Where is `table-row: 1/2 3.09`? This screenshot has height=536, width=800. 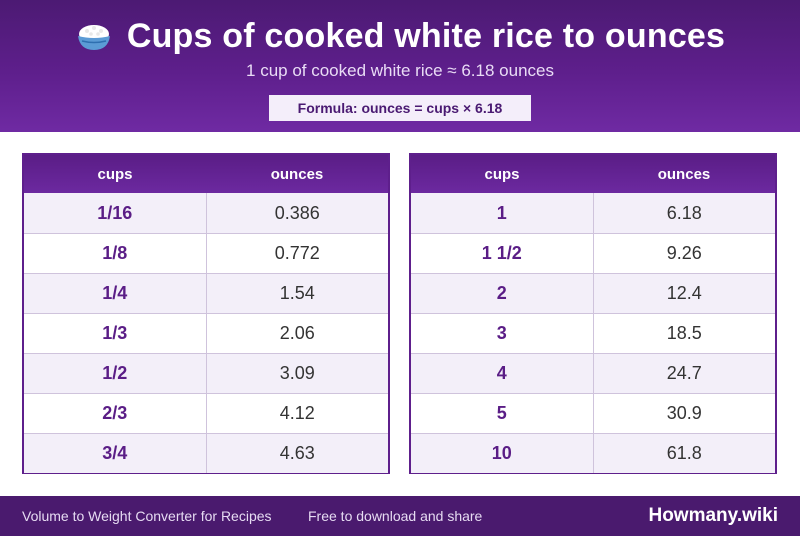
table-row: 1/2 3.09 is located at coordinates (206, 373).